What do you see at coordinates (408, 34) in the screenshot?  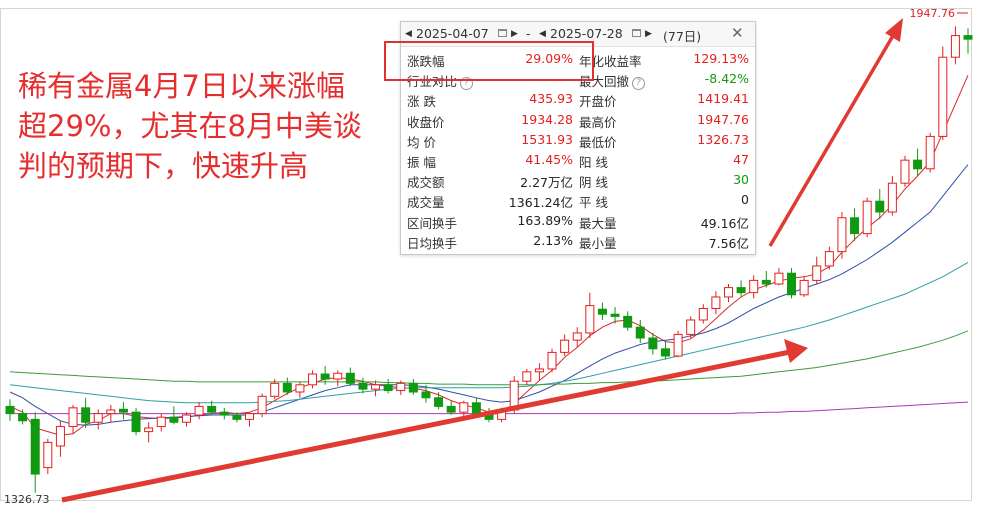 I see `prev-start-arrow-icon: ◀` at bounding box center [408, 34].